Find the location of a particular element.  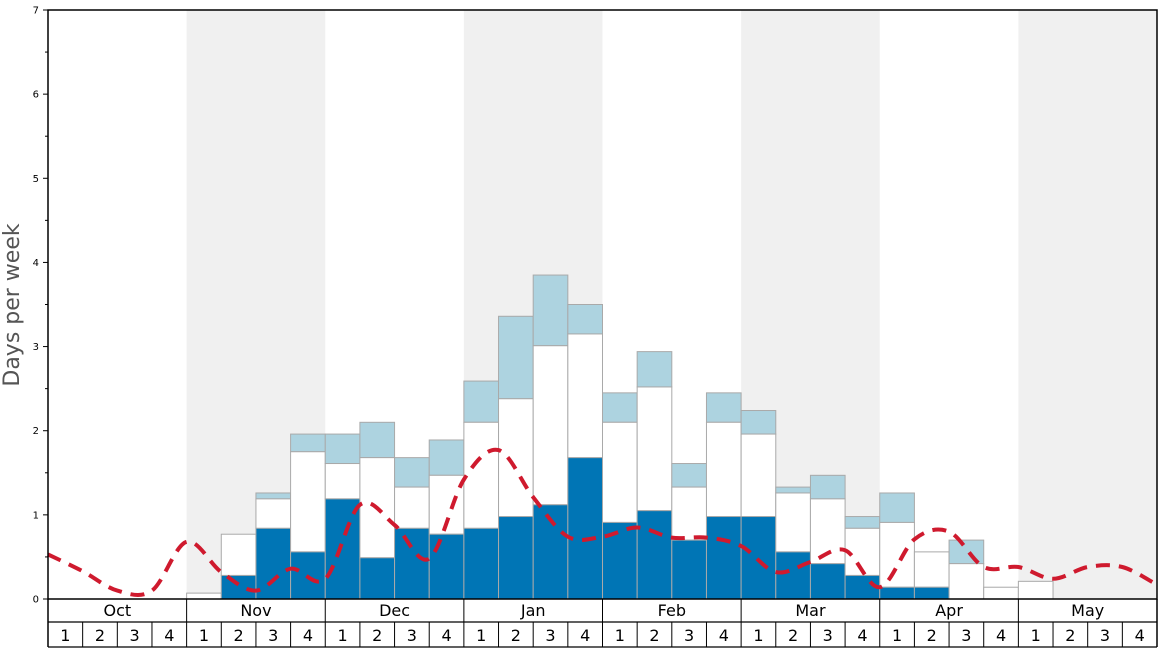

y-tick-label: 6 is located at coordinates (36, 95).